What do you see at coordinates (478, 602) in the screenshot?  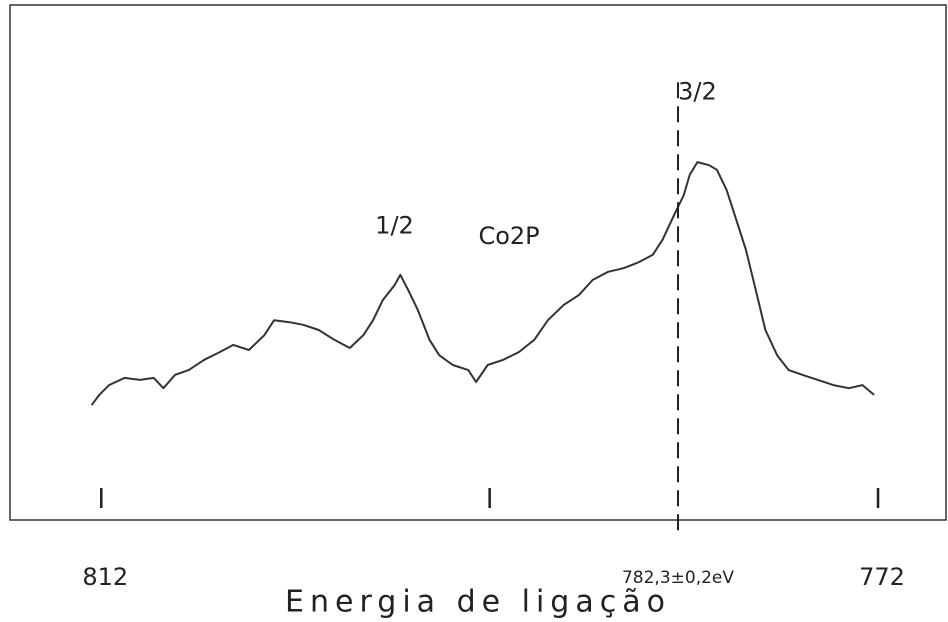 I see `x-axis-title: Energia de ligação` at bounding box center [478, 602].